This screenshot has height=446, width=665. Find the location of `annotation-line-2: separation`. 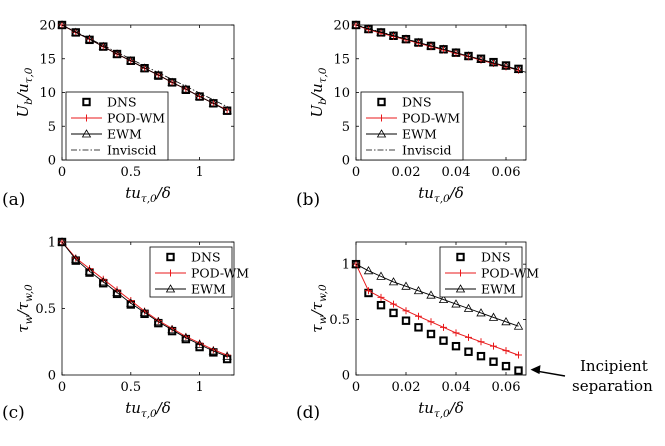

annotation-line-2: separation is located at coordinates (612, 386).